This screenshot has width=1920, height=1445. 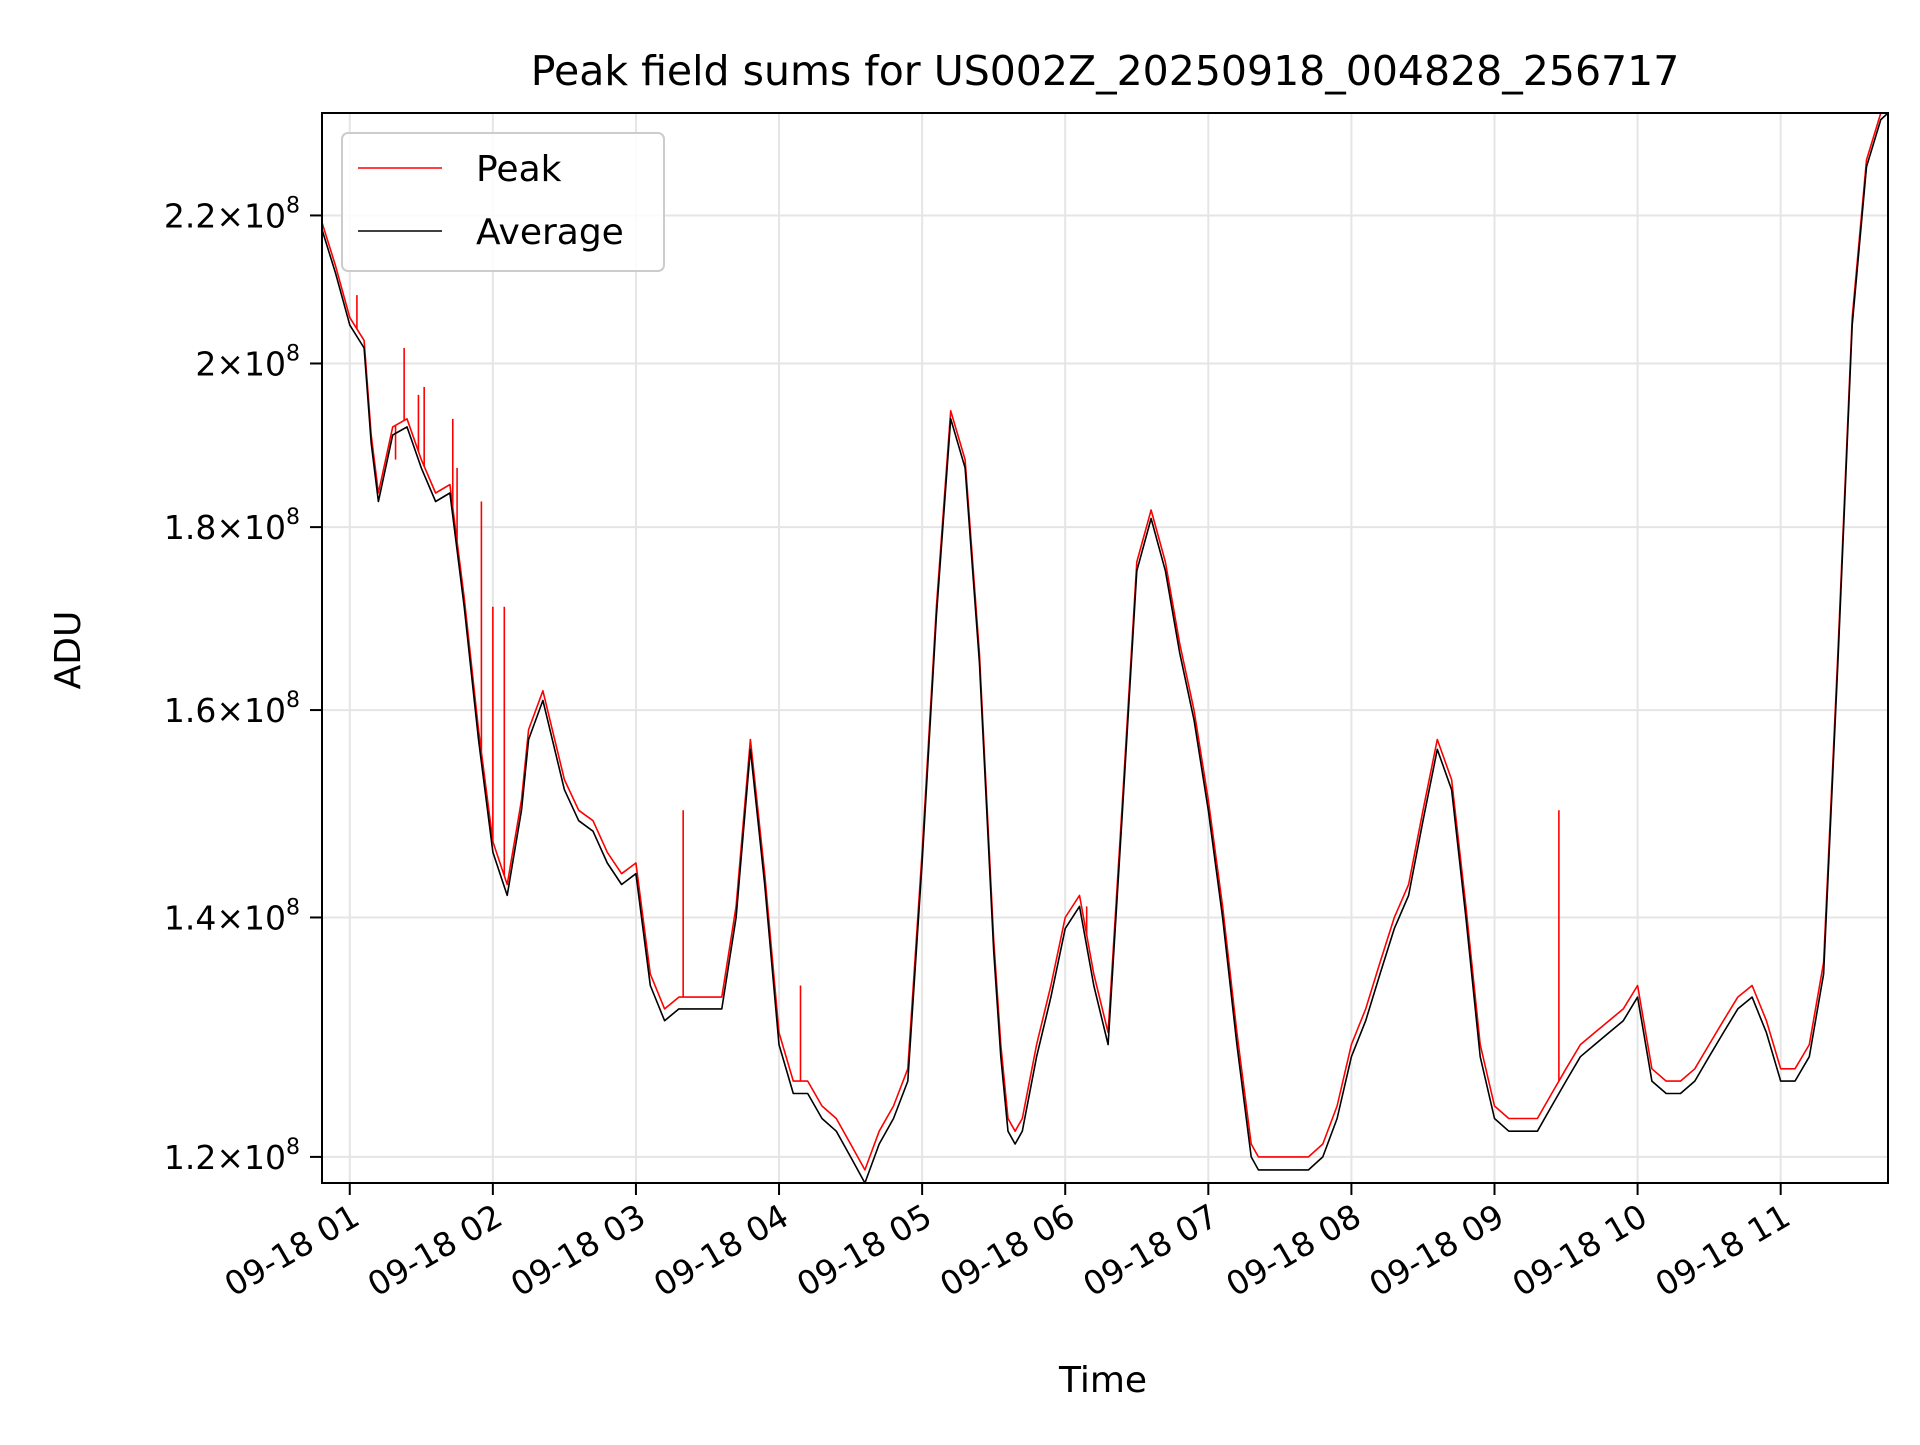 What do you see at coordinates (68, 650) in the screenshot?
I see `y-axis-label: ADU` at bounding box center [68, 650].